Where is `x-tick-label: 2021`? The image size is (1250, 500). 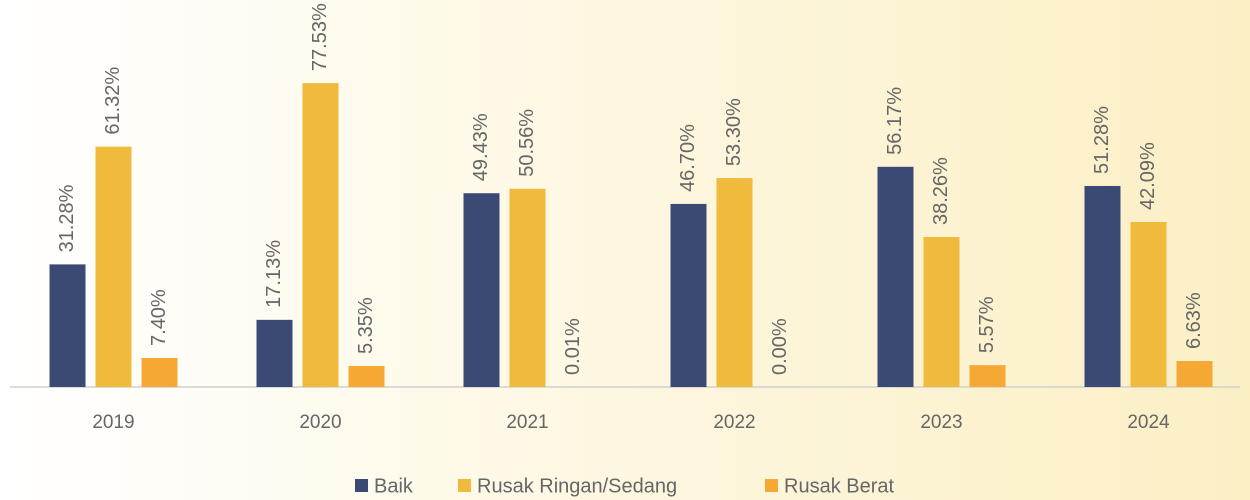
x-tick-label: 2021 is located at coordinates (527, 422).